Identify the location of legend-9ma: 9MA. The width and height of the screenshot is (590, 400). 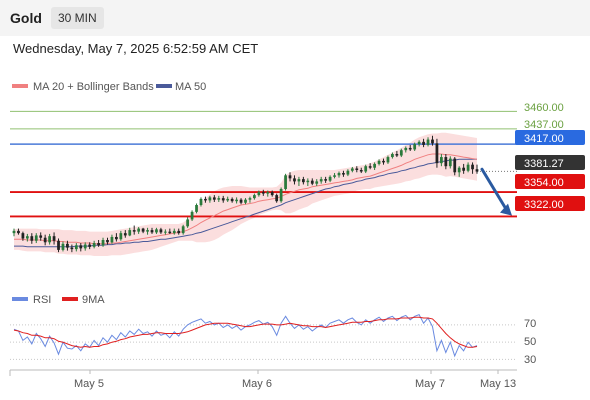
(93, 300).